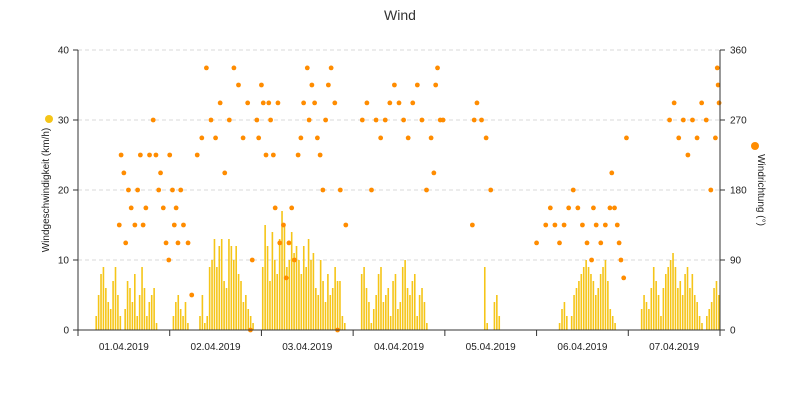 This screenshot has height=400, width=800. What do you see at coordinates (64, 51) in the screenshot?
I see `left-tick-label: 40` at bounding box center [64, 51].